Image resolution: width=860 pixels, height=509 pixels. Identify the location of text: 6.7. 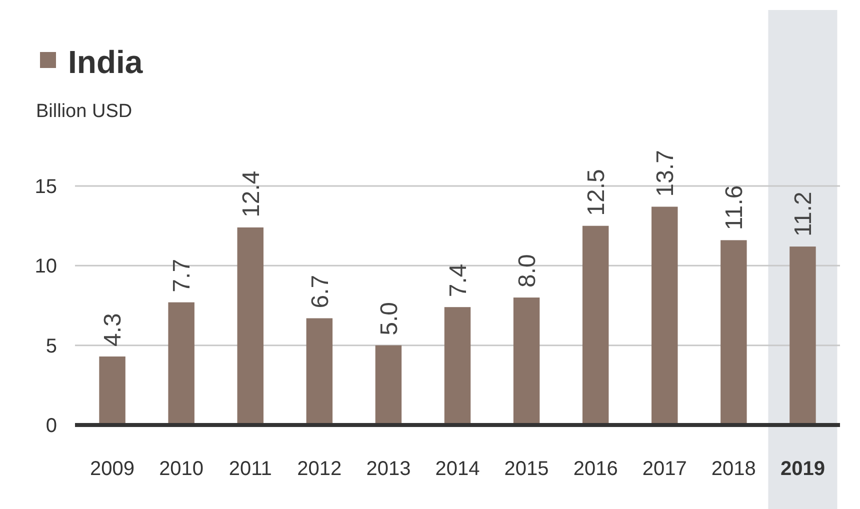
(320, 291).